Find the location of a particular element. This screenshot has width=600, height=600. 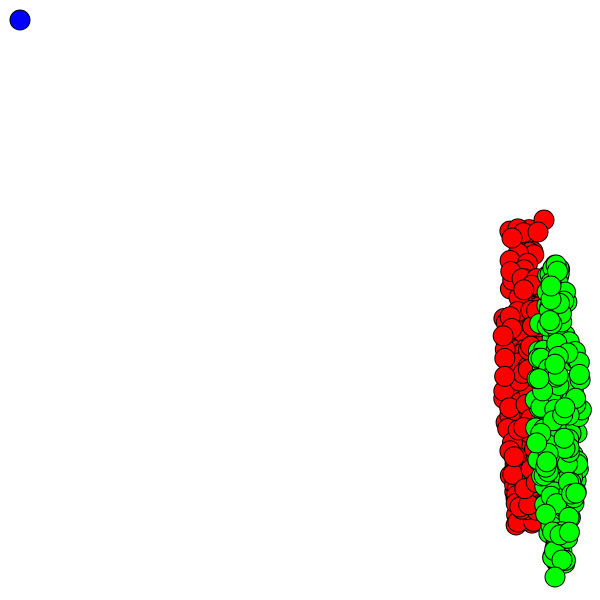

blue-outlier-node is located at coordinates (20, 20).